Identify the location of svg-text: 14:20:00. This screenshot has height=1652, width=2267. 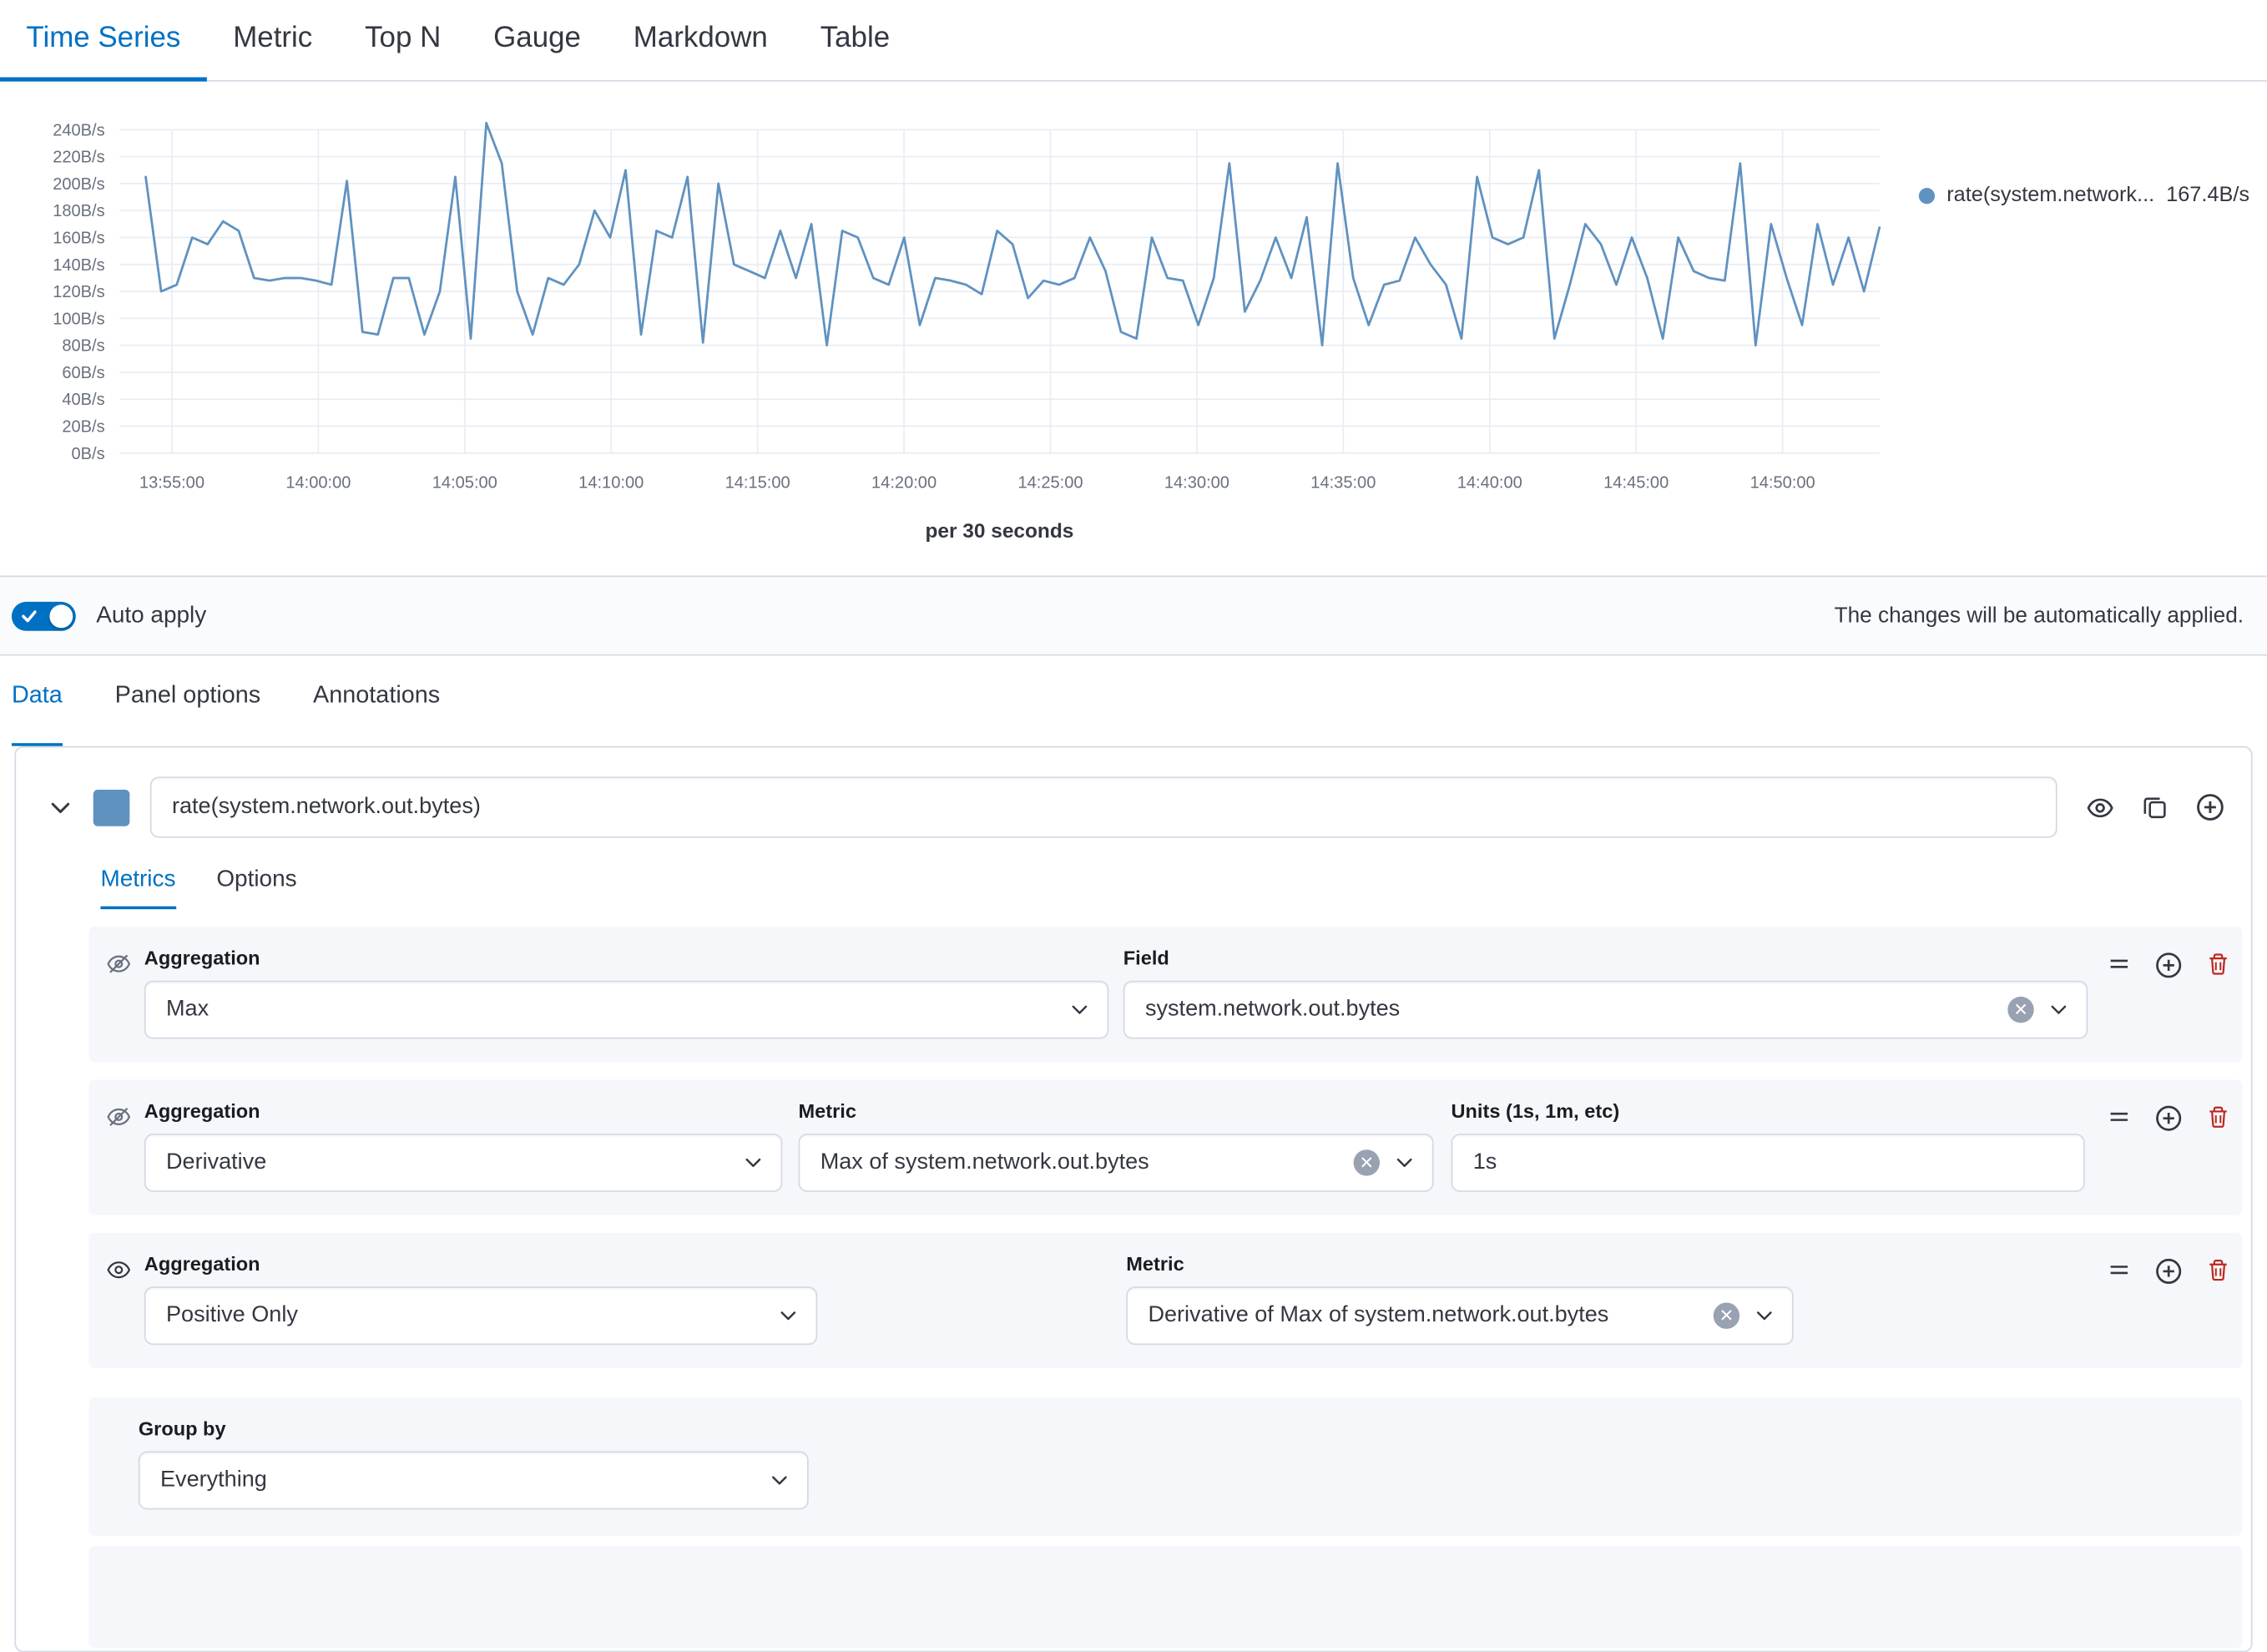
(904, 483).